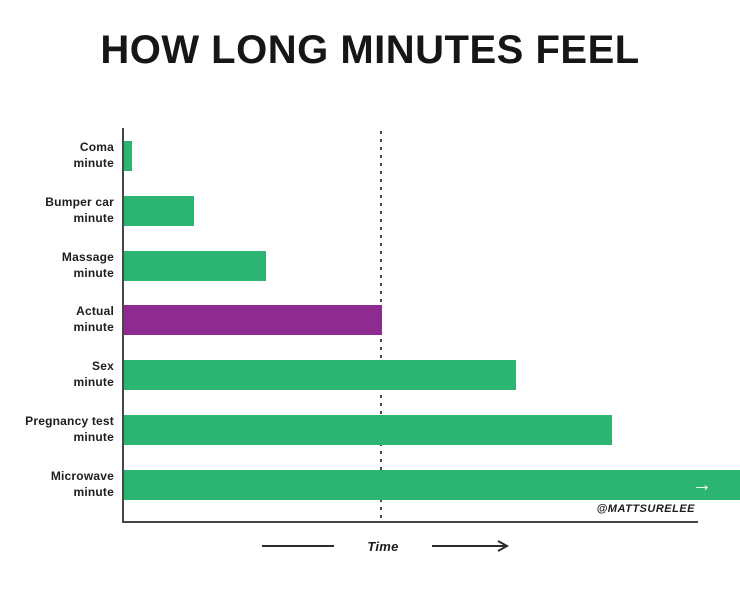 This screenshot has height=592, width=740. What do you see at coordinates (320, 375) in the screenshot?
I see `bar-sex-minute` at bounding box center [320, 375].